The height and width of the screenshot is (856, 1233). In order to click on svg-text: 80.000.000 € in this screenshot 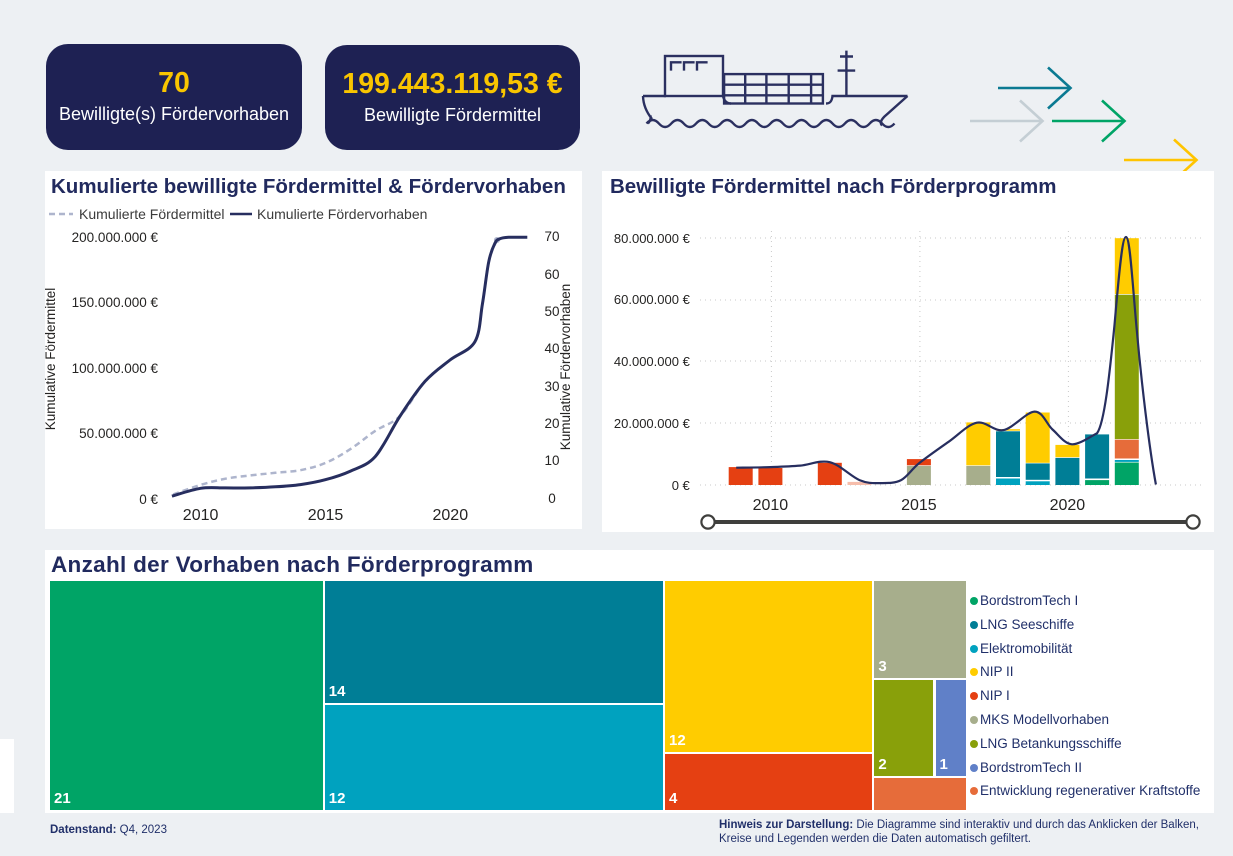, I will do `click(652, 238)`.